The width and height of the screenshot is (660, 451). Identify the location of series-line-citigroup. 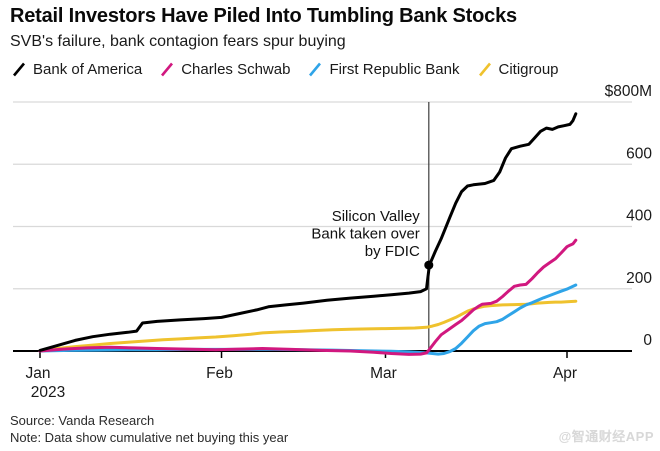
(308, 326).